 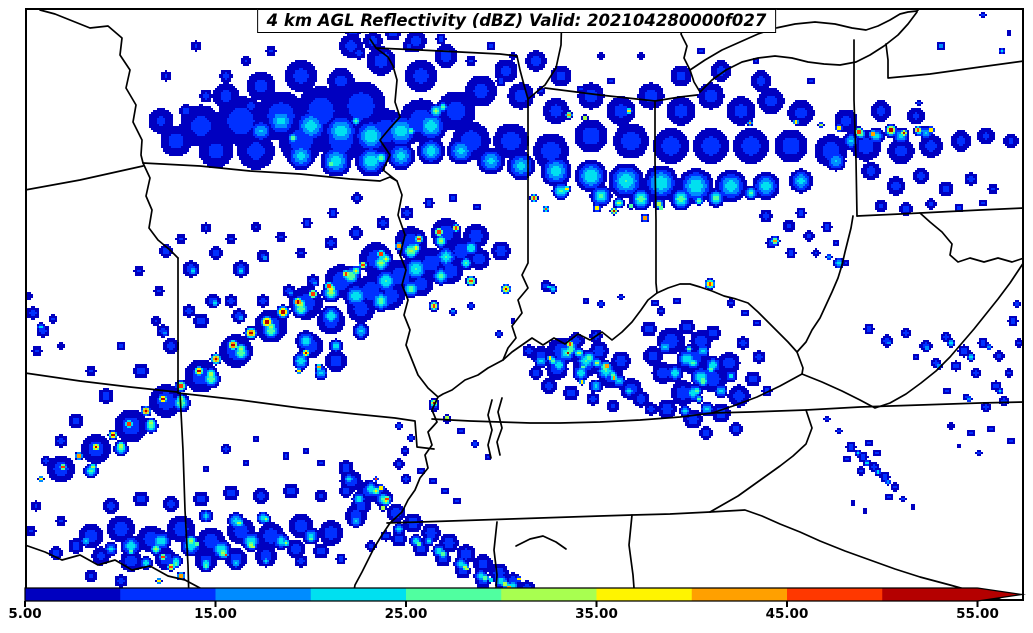 What do you see at coordinates (787, 614) in the screenshot?
I see `colorbar-tick-label: 45.00` at bounding box center [787, 614].